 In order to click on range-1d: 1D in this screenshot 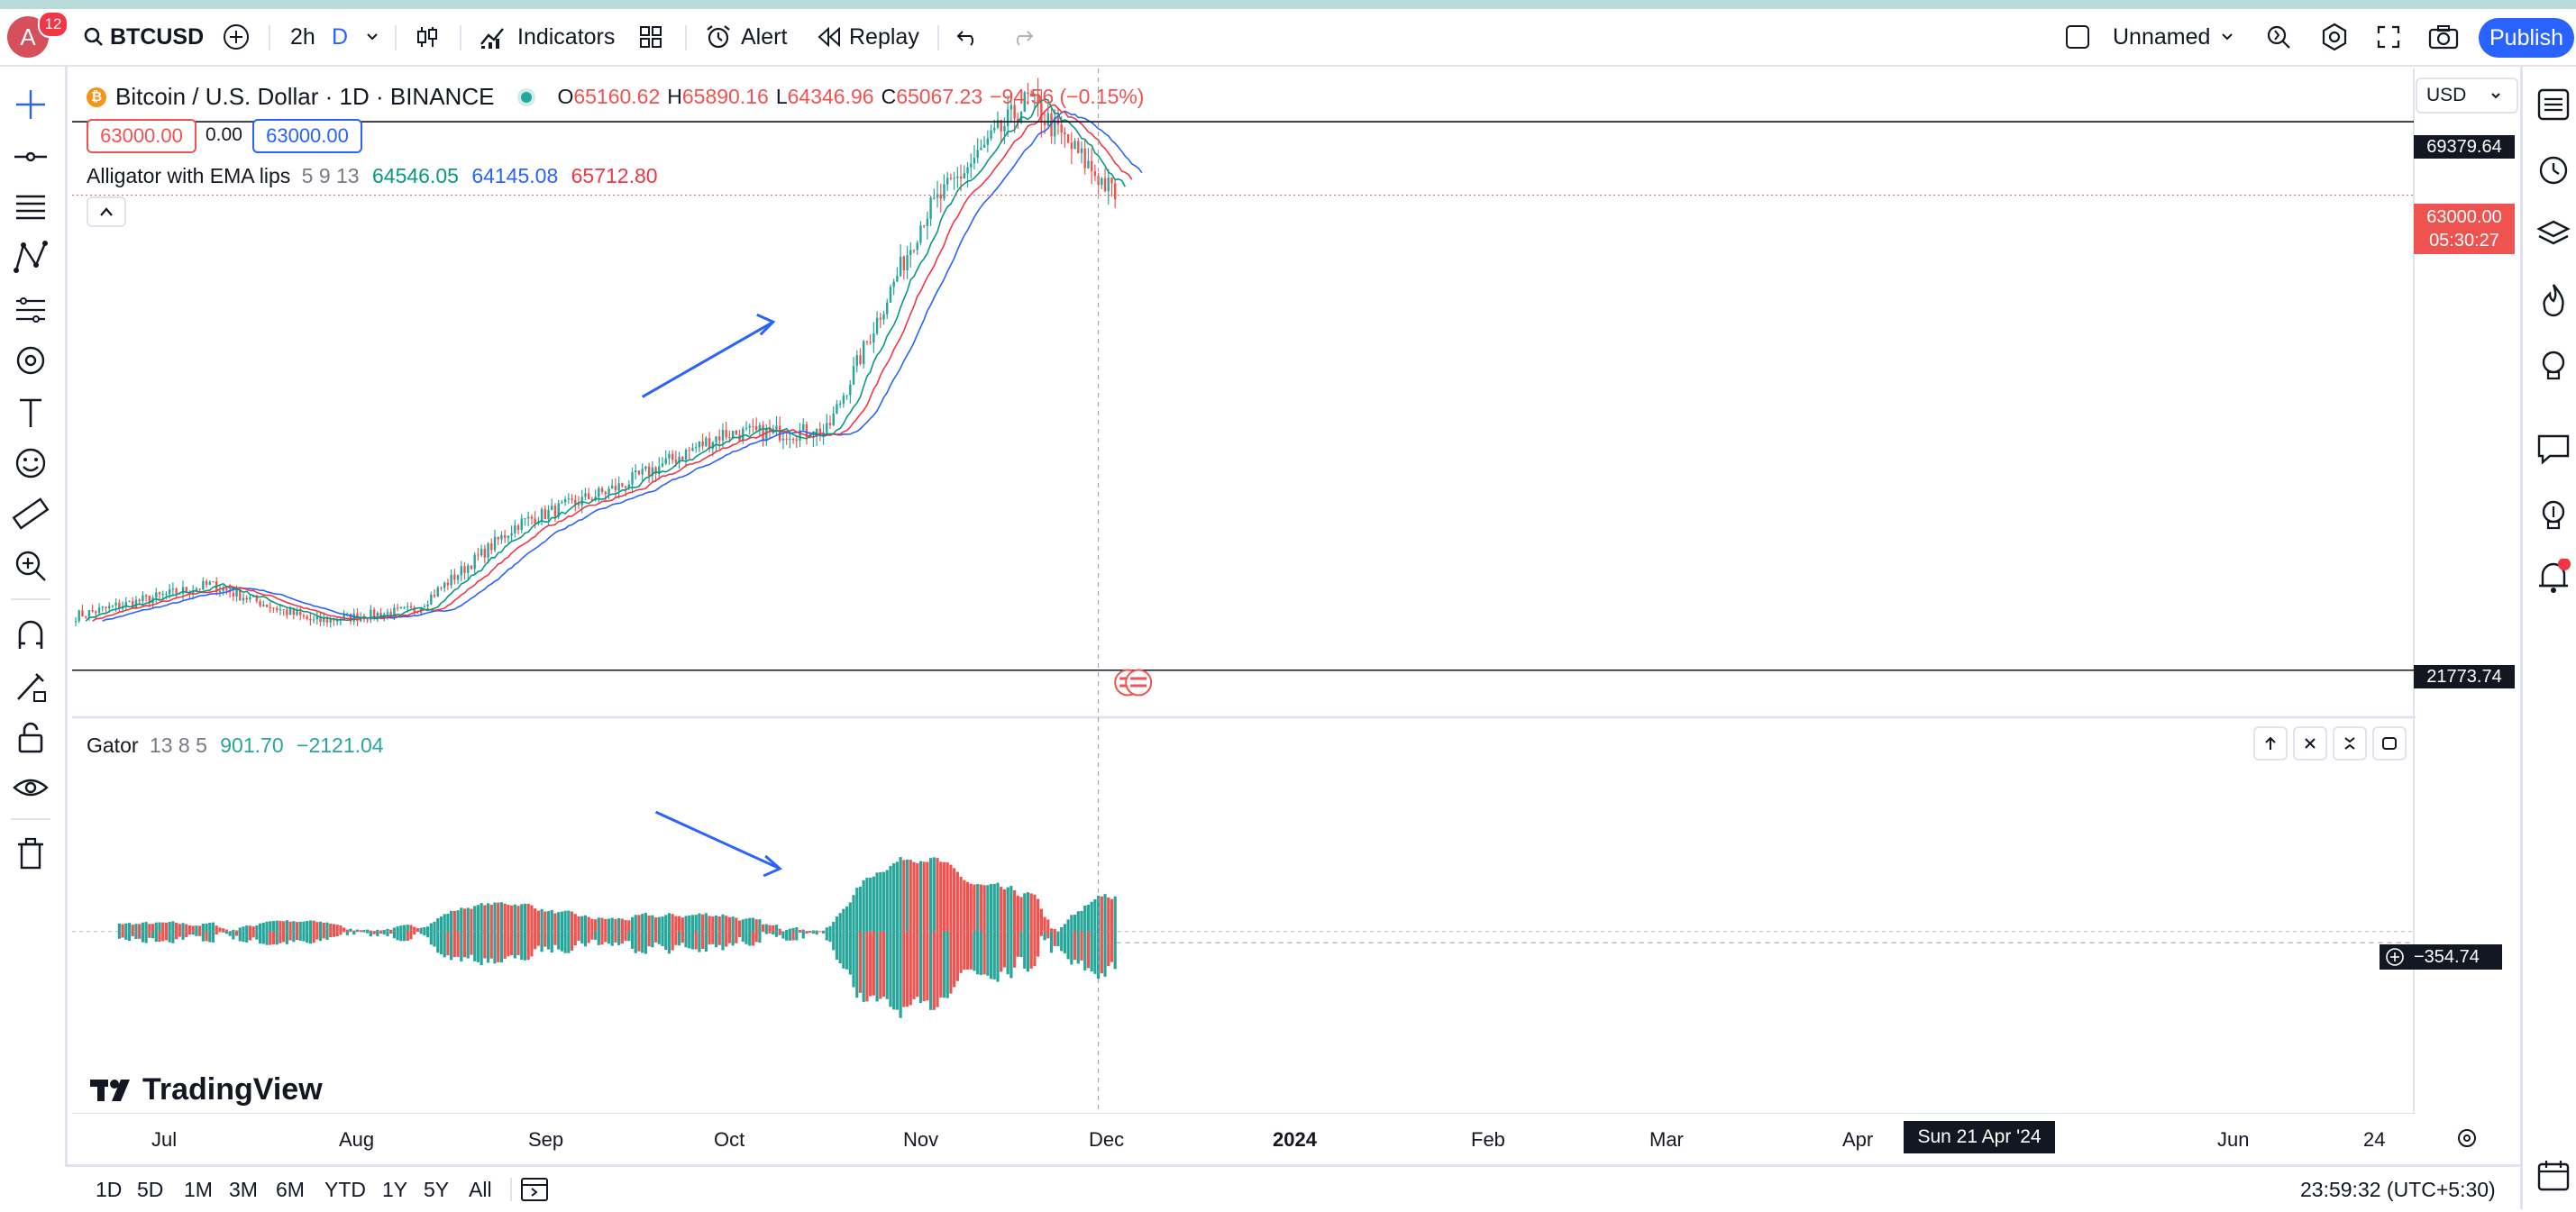, I will do `click(109, 1189)`.